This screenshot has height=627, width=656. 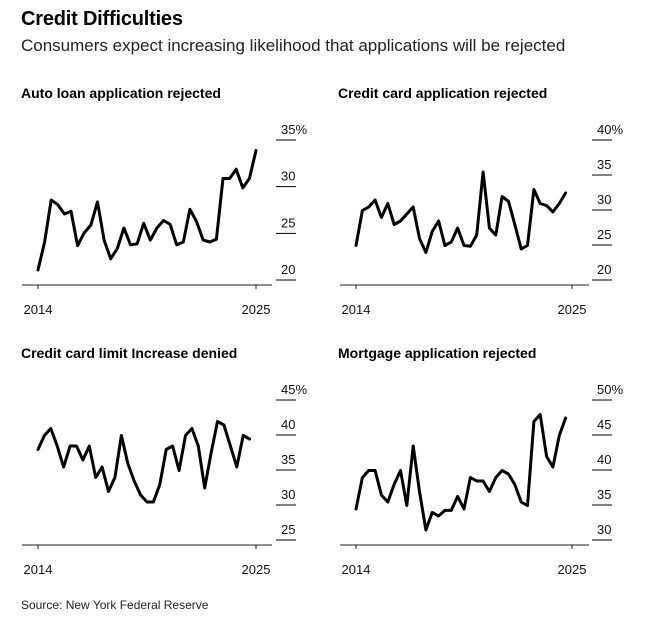 I want to click on y-tick-label: 45, so click(x=604, y=424).